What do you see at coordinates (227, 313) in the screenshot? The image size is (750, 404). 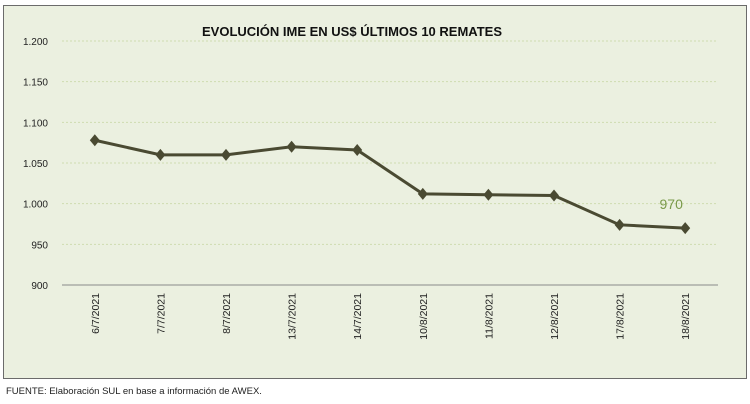 I see `x-tick-label: 8/7/2021` at bounding box center [227, 313].